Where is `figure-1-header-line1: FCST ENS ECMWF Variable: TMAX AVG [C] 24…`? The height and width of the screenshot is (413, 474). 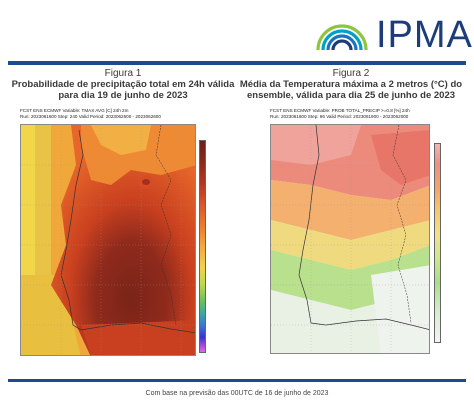
figure-1-header-line1: FCST ENS ECMWF Variable: TMAX AVG [C] 24… is located at coordinates (74, 110).